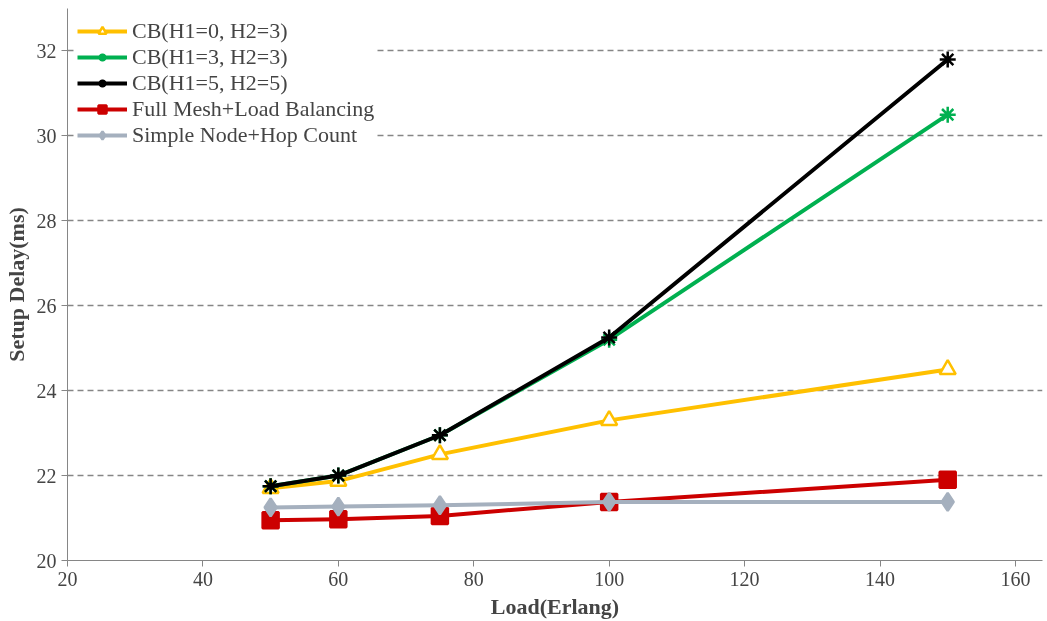 The image size is (1047, 621). What do you see at coordinates (46, 220) in the screenshot?
I see `y-tick-label: 28` at bounding box center [46, 220].